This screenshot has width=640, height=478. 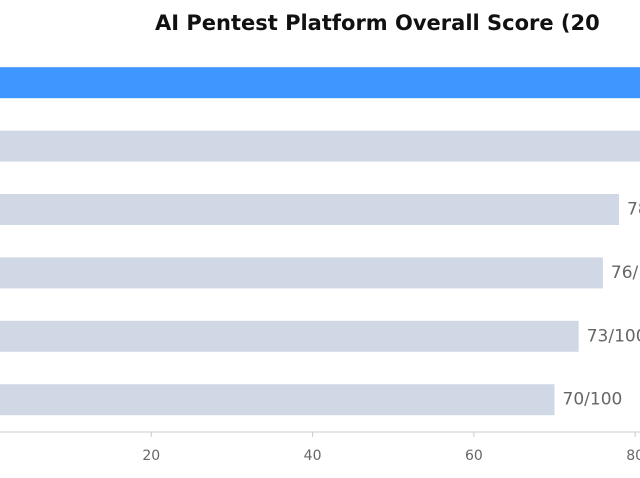 I want to click on x-tick-label: 60, so click(x=474, y=456).